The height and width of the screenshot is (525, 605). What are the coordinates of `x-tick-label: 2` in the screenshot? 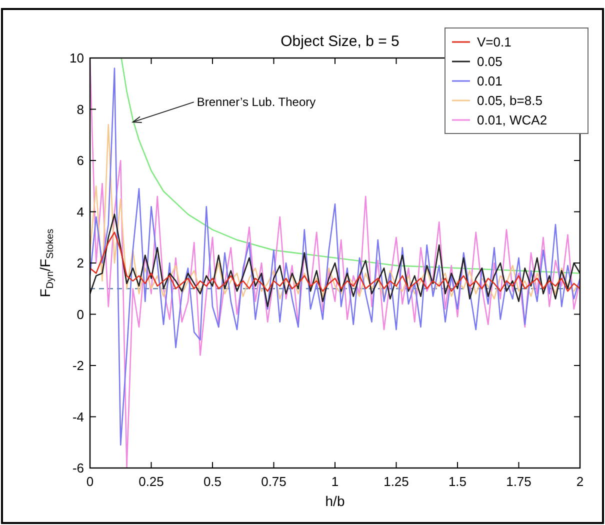 It's located at (580, 481).